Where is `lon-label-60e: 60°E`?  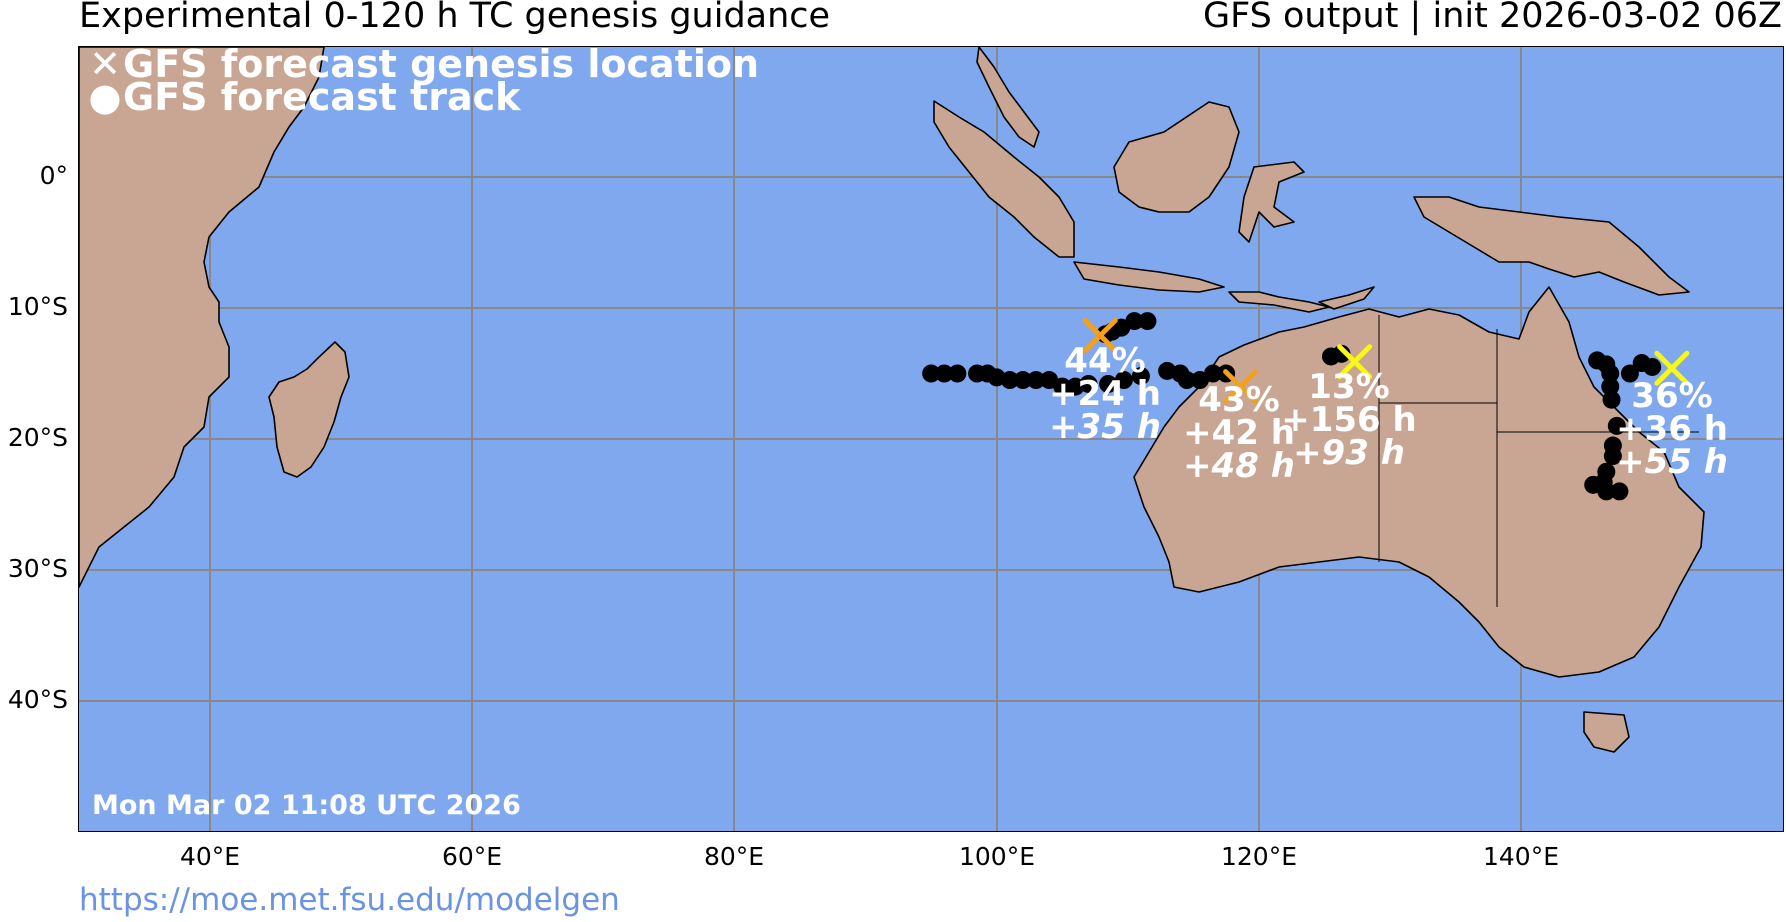
lon-label-60e: 60°E is located at coordinates (472, 856).